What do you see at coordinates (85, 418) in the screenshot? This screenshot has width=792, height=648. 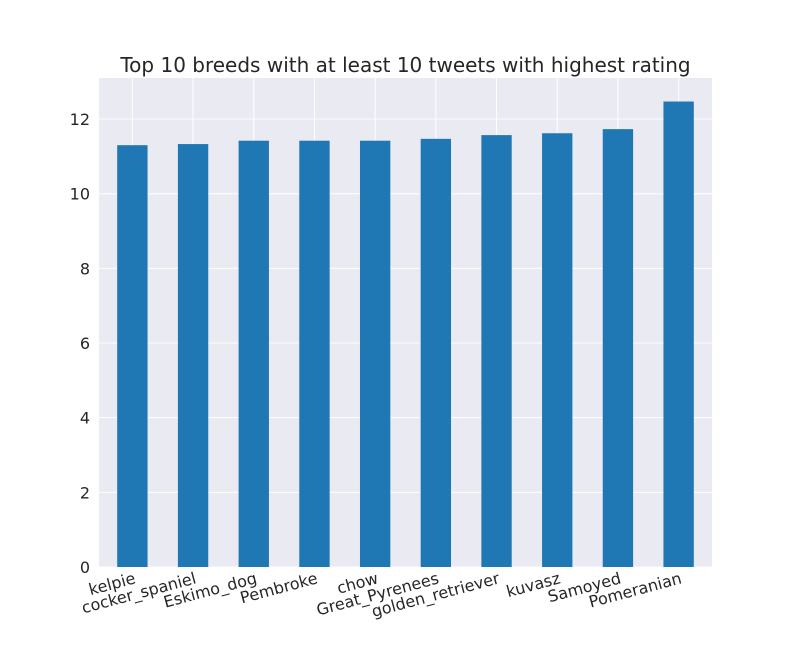 I see `y-tick-label: 4` at bounding box center [85, 418].